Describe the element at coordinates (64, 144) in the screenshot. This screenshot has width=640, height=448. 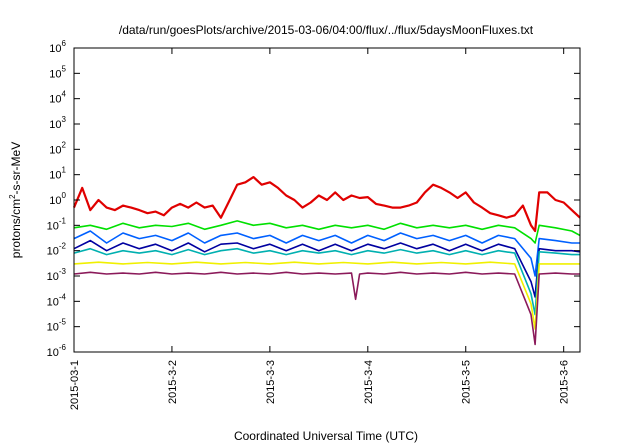
I see `y-tick-exponent: 2` at that location.